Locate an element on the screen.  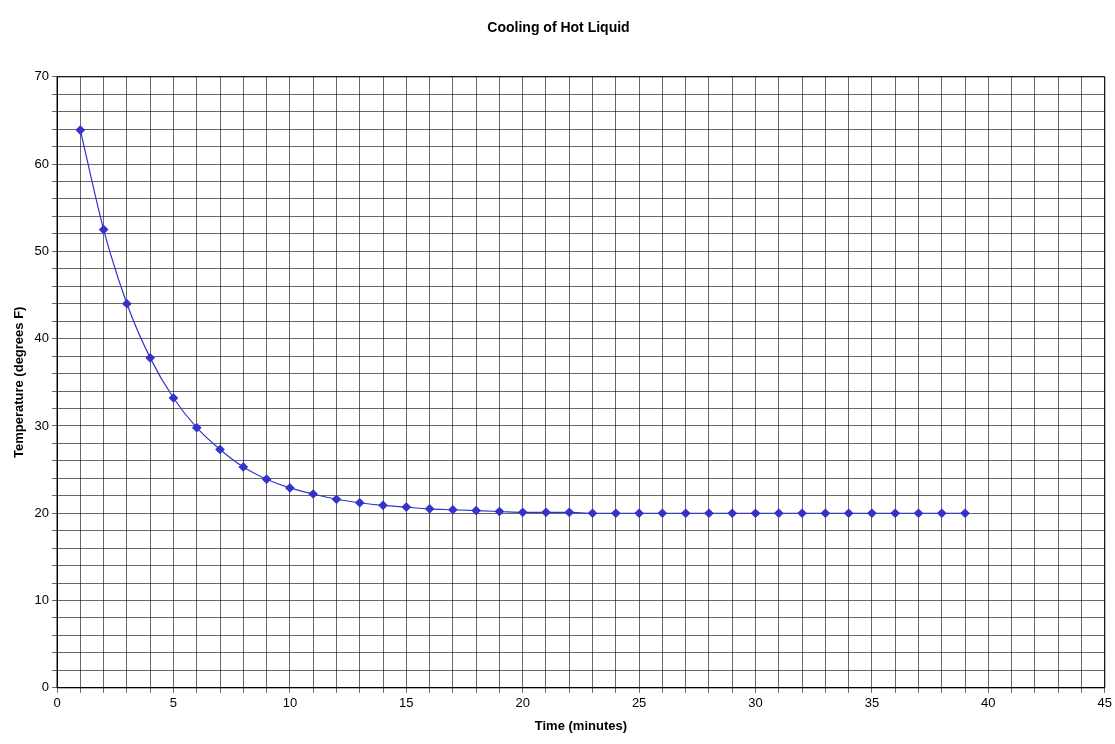
x-tick-label: 45 is located at coordinates (1104, 703).